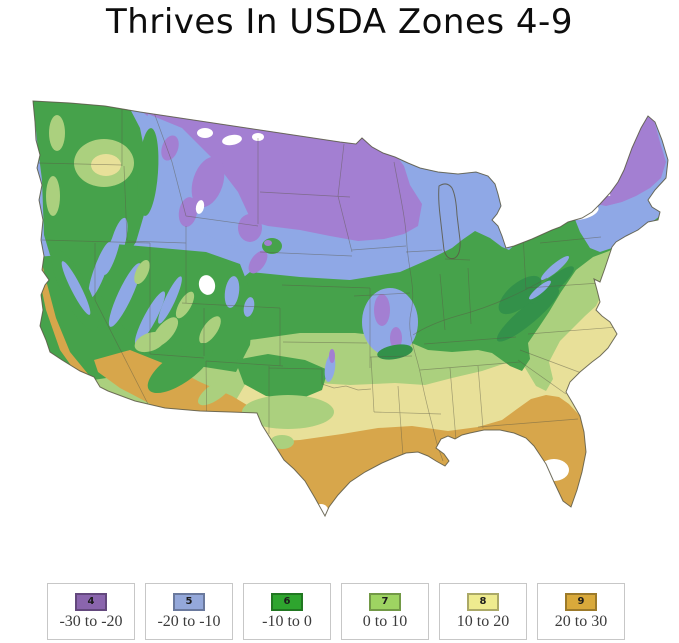 The image size is (679, 643). I want to click on great-salt-lake, so click(207, 285).